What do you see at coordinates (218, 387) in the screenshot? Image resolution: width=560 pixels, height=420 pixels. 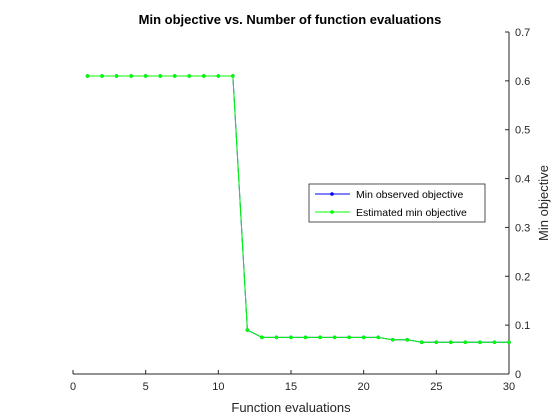 I see `x-tick-label: 10` at bounding box center [218, 387].